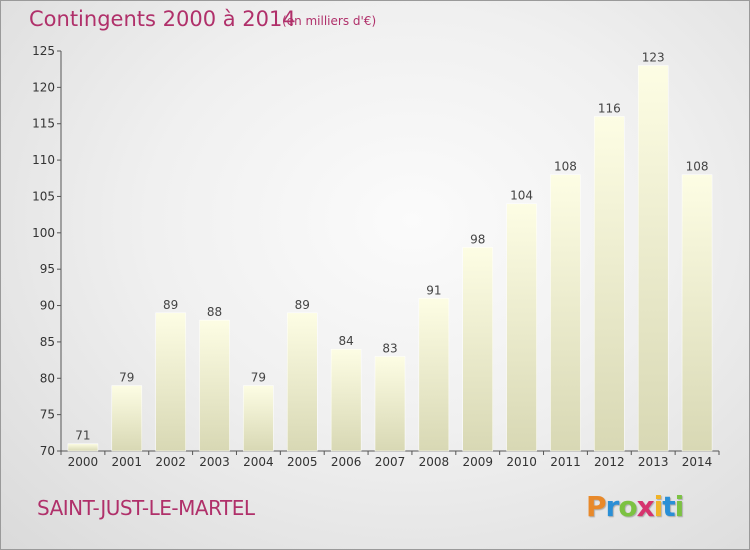  I want to click on y-tick-label: 100, so click(43, 233).